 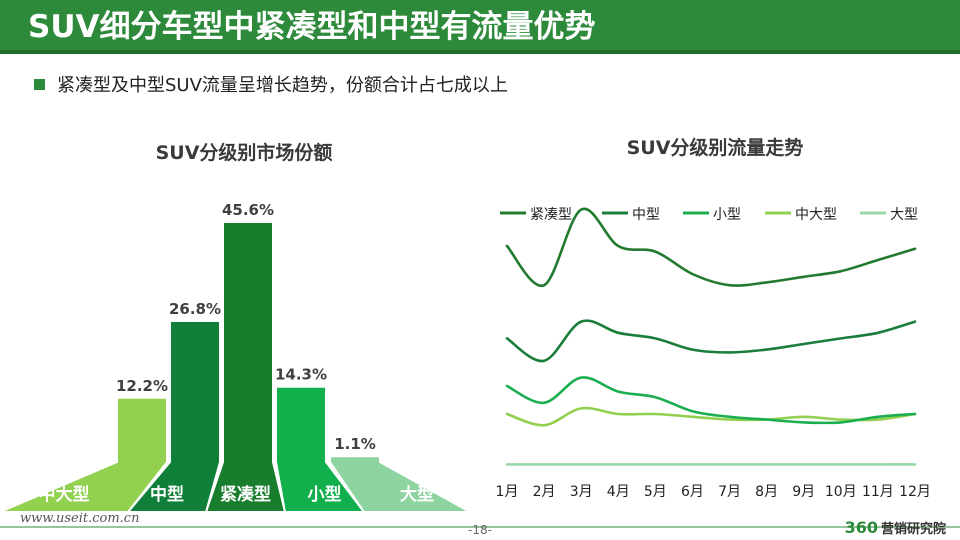 What do you see at coordinates (417, 494) in the screenshot?
I see `bar-category-label: 大型` at bounding box center [417, 494].